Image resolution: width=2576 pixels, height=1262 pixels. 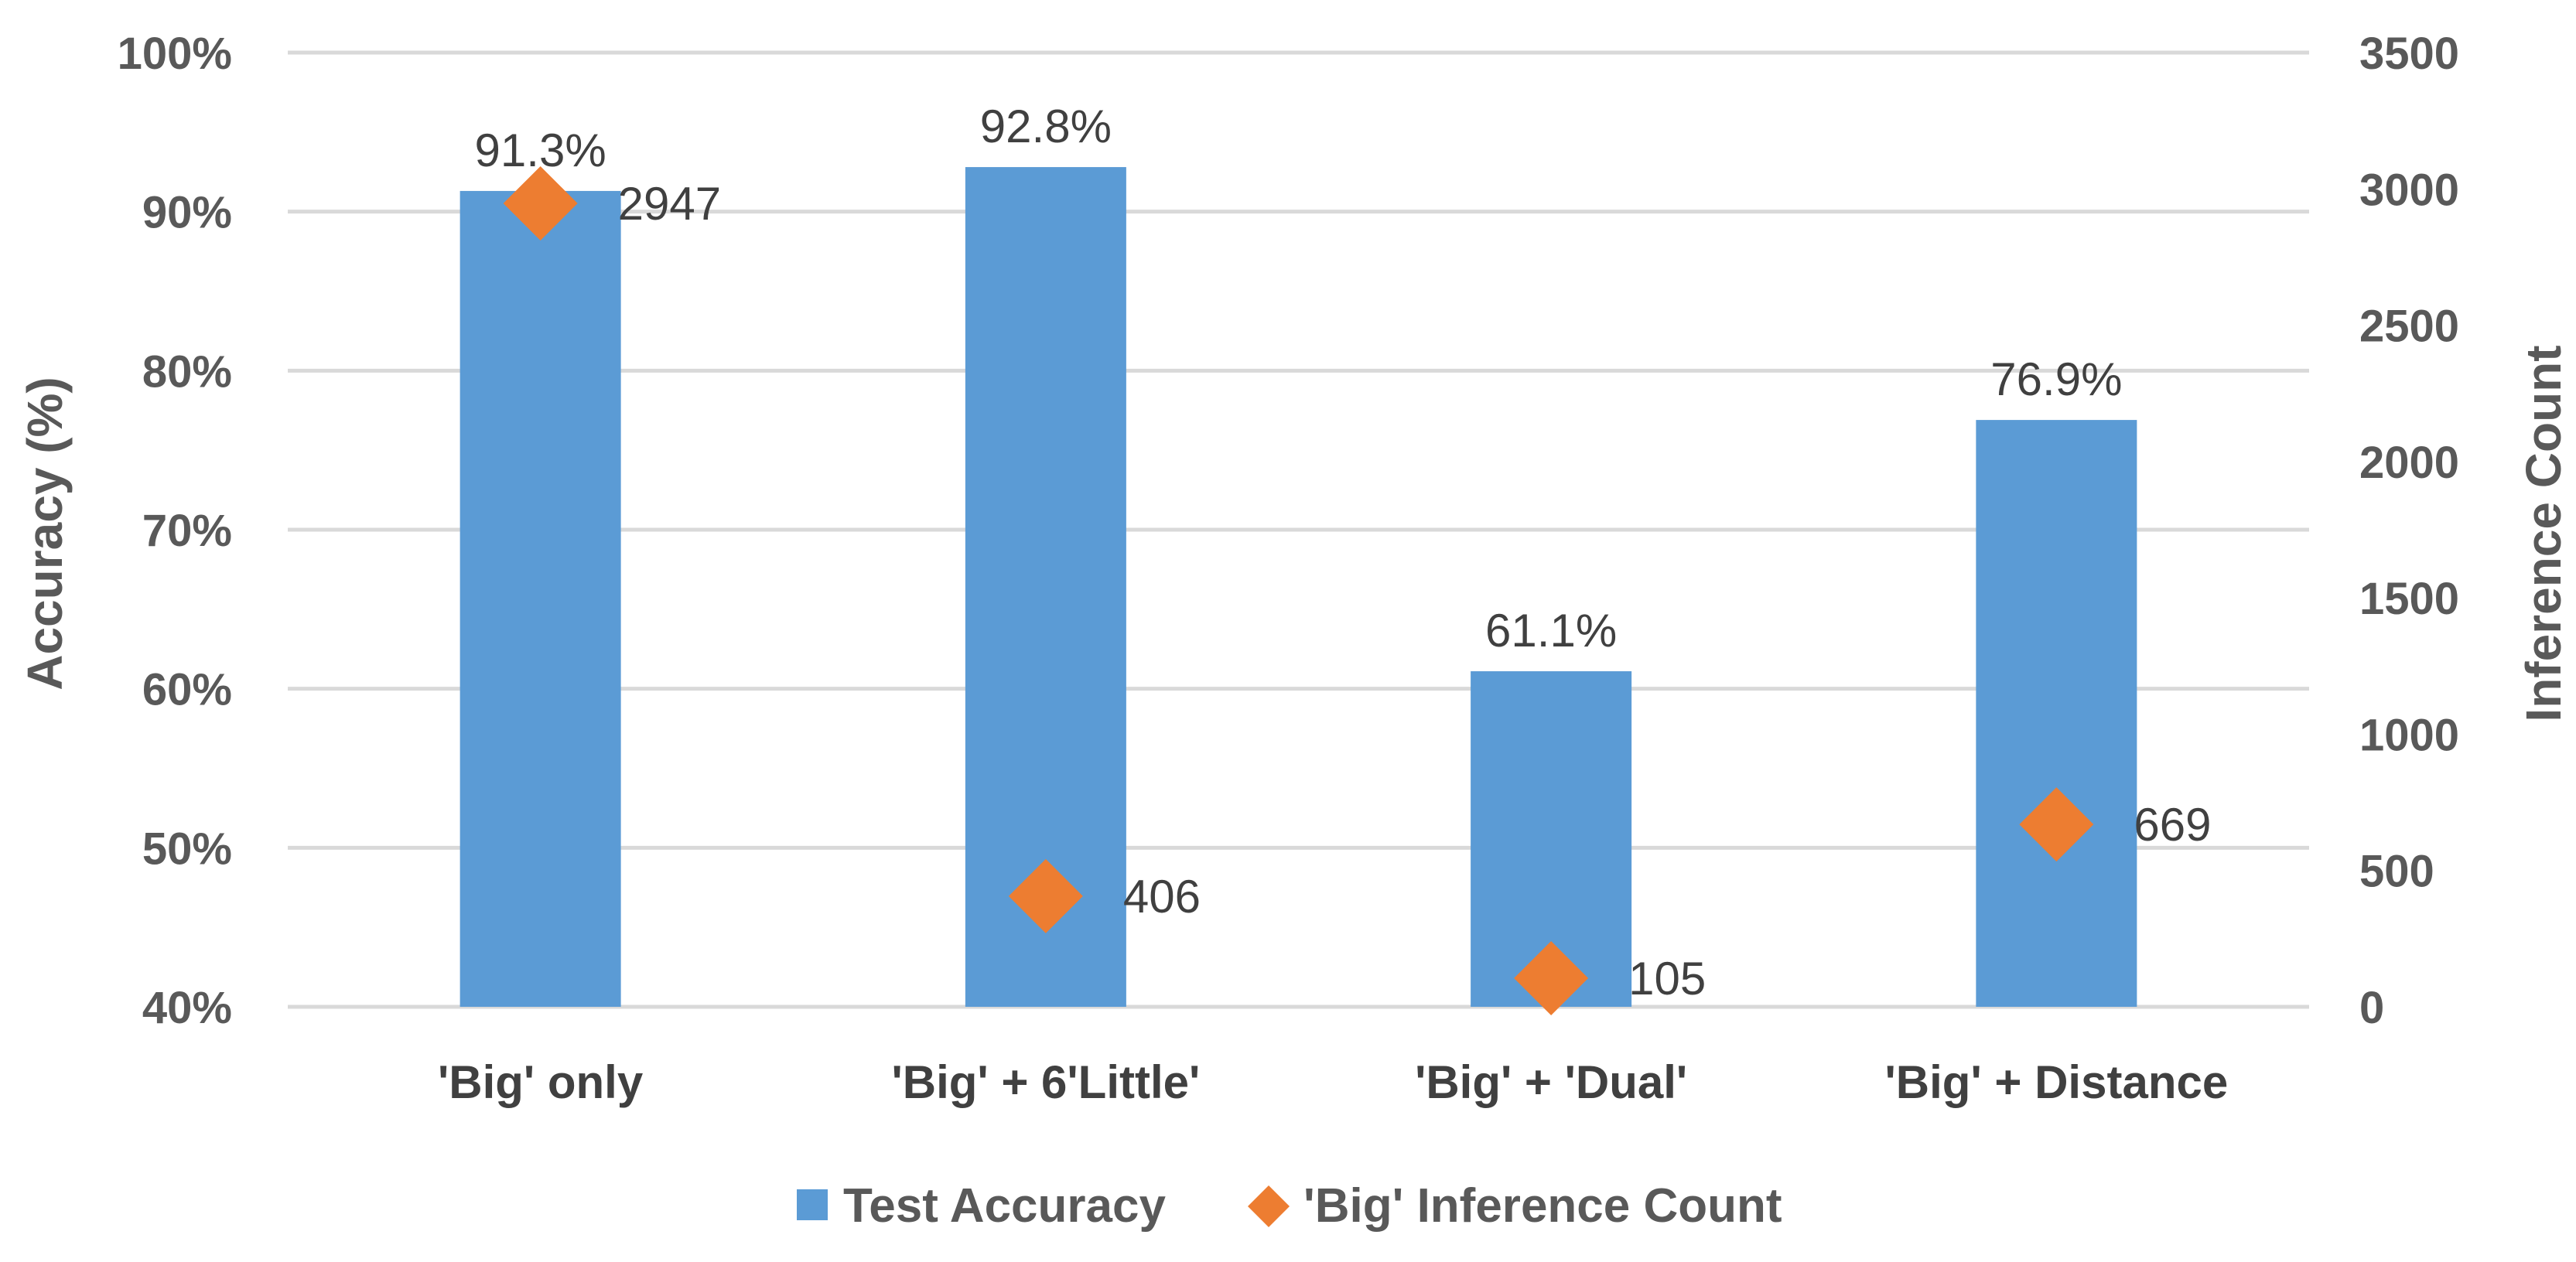 What do you see at coordinates (1551, 1082) in the screenshot?
I see `category-label: 'Big' + 'Dual'` at bounding box center [1551, 1082].